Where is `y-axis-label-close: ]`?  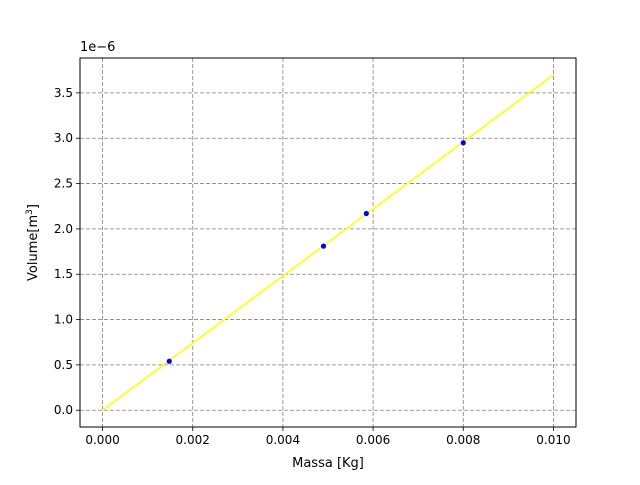
y-axis-label-close: ] is located at coordinates (33, 206).